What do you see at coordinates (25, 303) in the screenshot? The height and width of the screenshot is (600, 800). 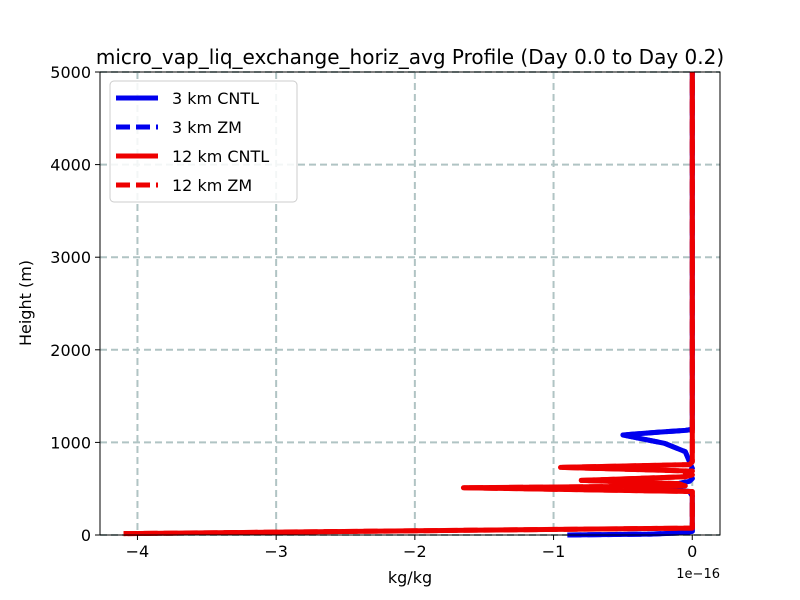 I see `y-axis-label: Height (m)` at bounding box center [25, 303].